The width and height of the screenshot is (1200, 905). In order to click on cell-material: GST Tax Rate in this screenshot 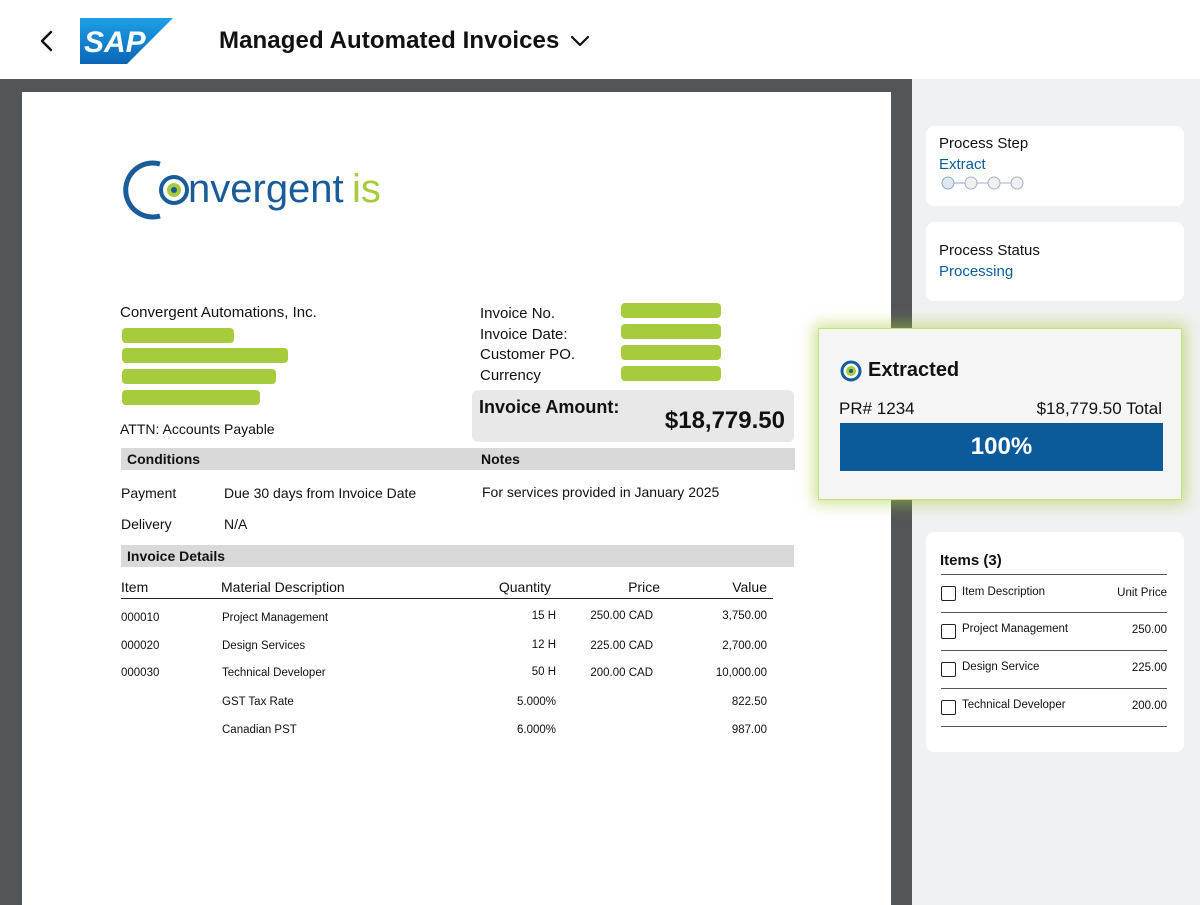, I will do `click(258, 702)`.